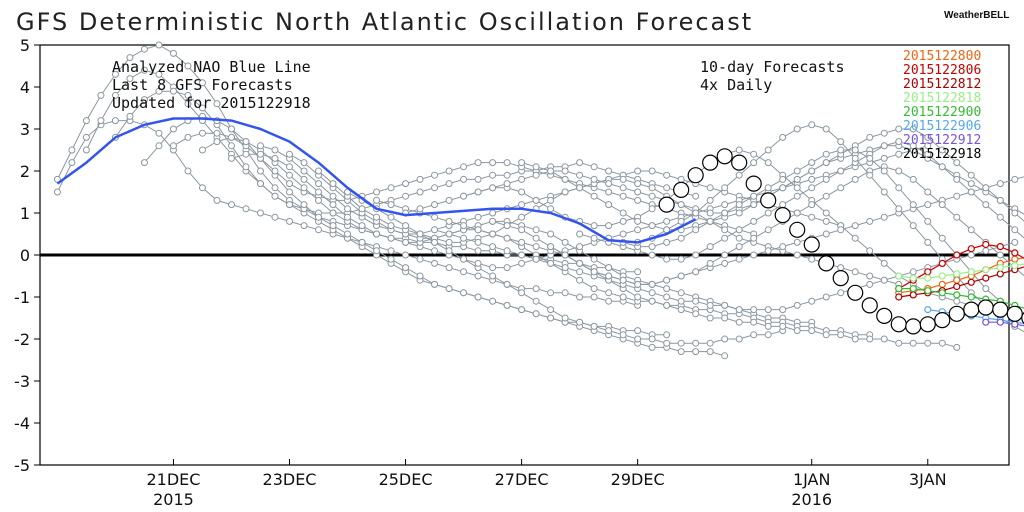 The width and height of the screenshot is (1024, 512). Describe the element at coordinates (211, 103) in the screenshot. I see `updated-label: Updated for 2015122918` at that location.